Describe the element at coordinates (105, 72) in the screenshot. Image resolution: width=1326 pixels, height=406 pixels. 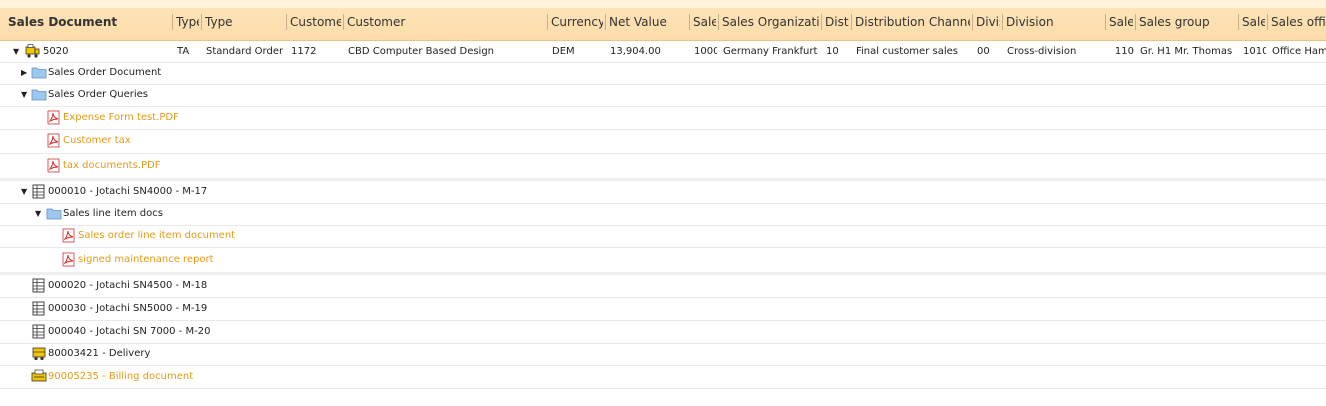
I see `row-label: Sales Order Document` at that location.